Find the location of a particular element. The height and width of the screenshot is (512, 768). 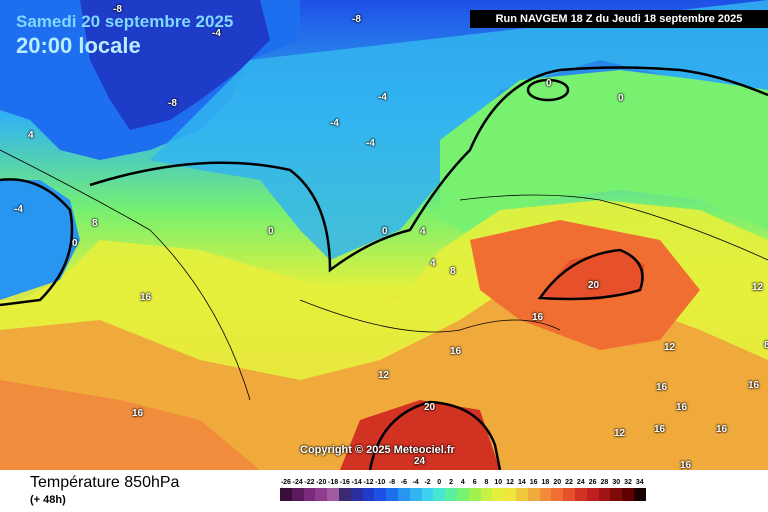

color-scale-step: 10 is located at coordinates (498, 493).